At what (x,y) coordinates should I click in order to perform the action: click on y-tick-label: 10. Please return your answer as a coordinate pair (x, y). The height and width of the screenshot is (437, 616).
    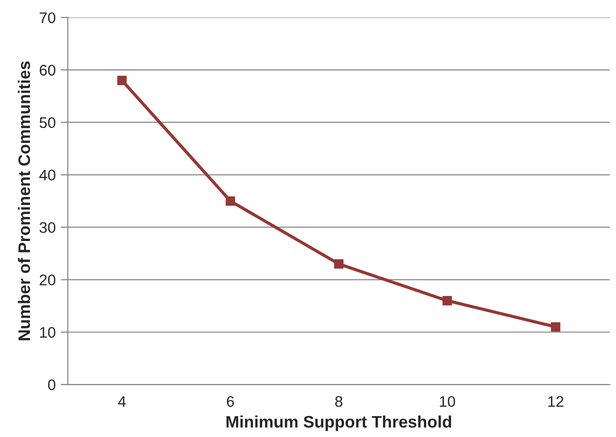
    Looking at the image, I should click on (48, 332).